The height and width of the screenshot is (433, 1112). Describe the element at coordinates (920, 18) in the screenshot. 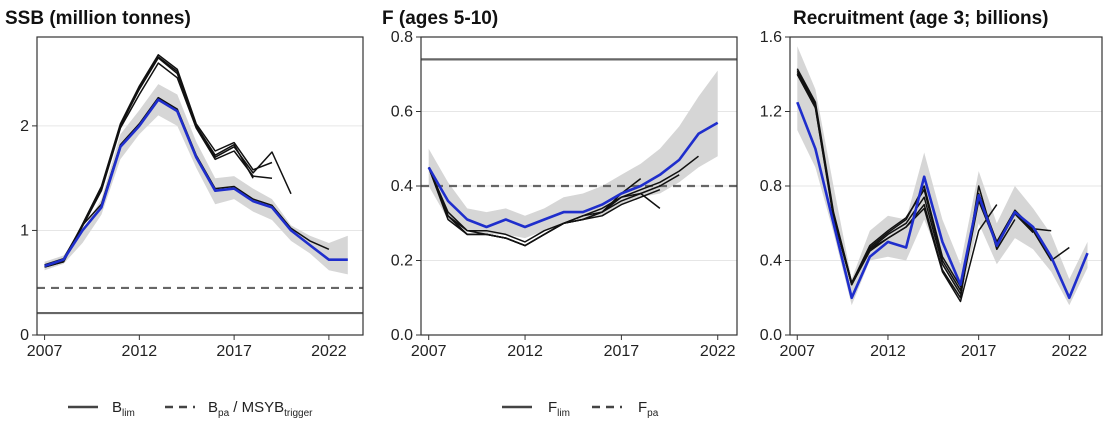

I see `recruitment-title: Recruitment (age 3; billions)` at that location.